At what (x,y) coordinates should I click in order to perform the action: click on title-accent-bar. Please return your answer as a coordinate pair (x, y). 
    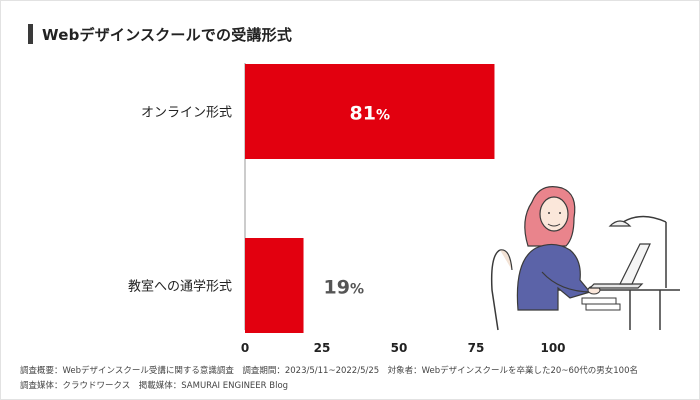
    Looking at the image, I should click on (30, 34).